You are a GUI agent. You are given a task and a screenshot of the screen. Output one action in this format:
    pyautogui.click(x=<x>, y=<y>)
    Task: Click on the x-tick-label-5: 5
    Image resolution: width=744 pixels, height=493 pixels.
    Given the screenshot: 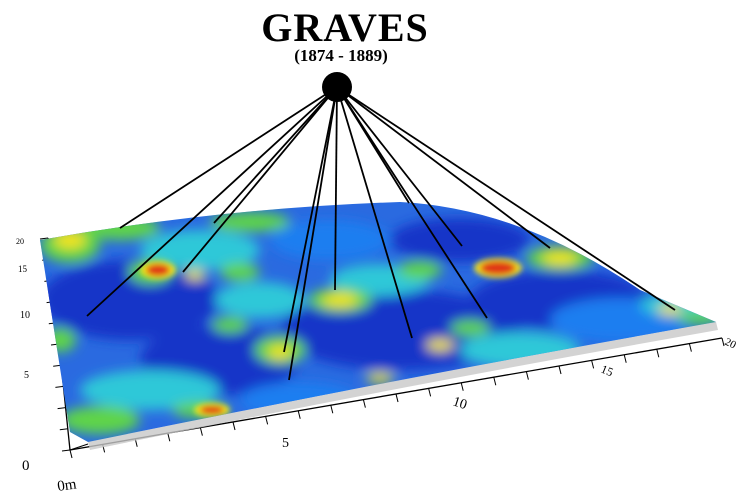 What is the action you would take?
    pyautogui.click(x=285, y=443)
    